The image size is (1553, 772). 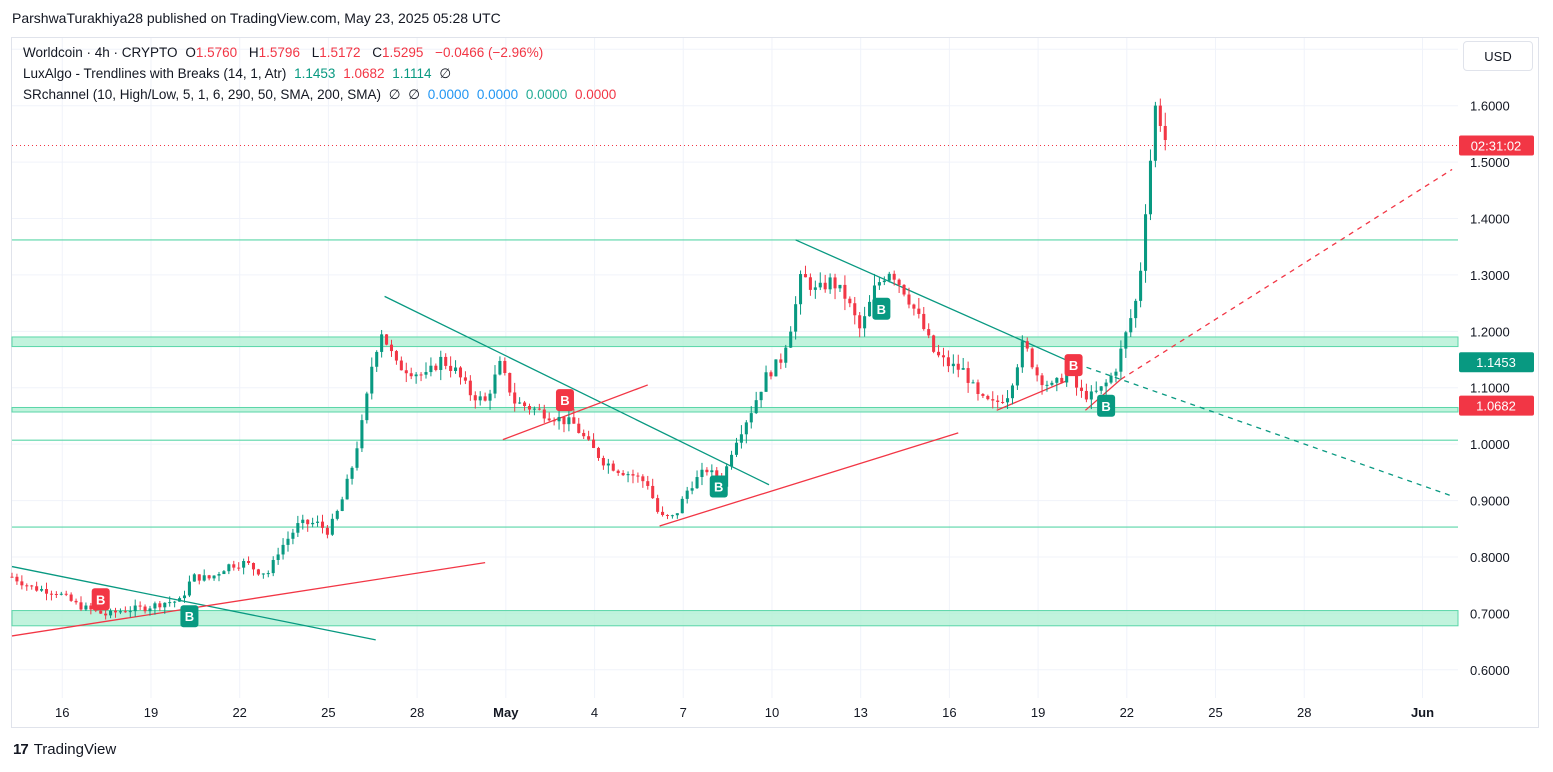 I want to click on y-tick-label: 1.2000, so click(x=1490, y=331).